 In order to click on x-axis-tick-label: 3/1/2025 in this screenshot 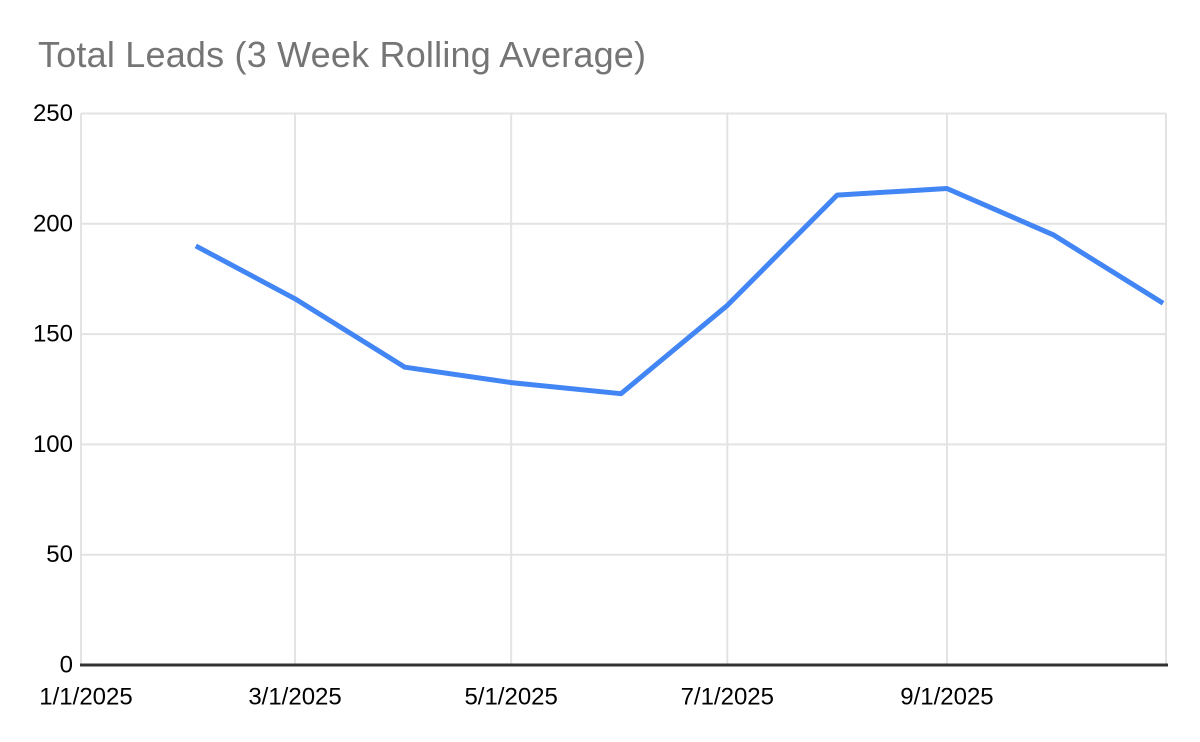, I will do `click(294, 697)`.